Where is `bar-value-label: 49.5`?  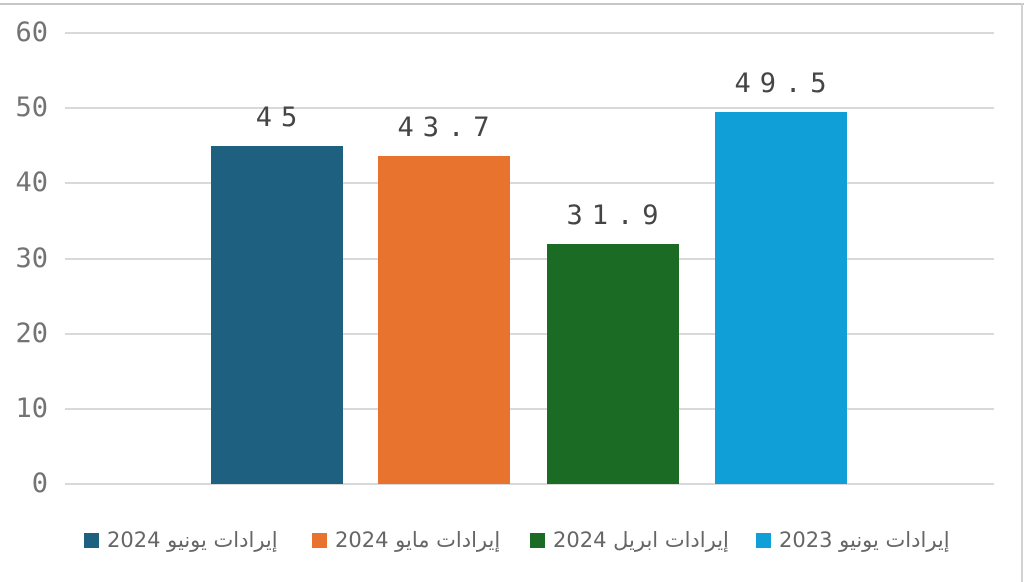 bar-value-label: 49.5 is located at coordinates (785, 83).